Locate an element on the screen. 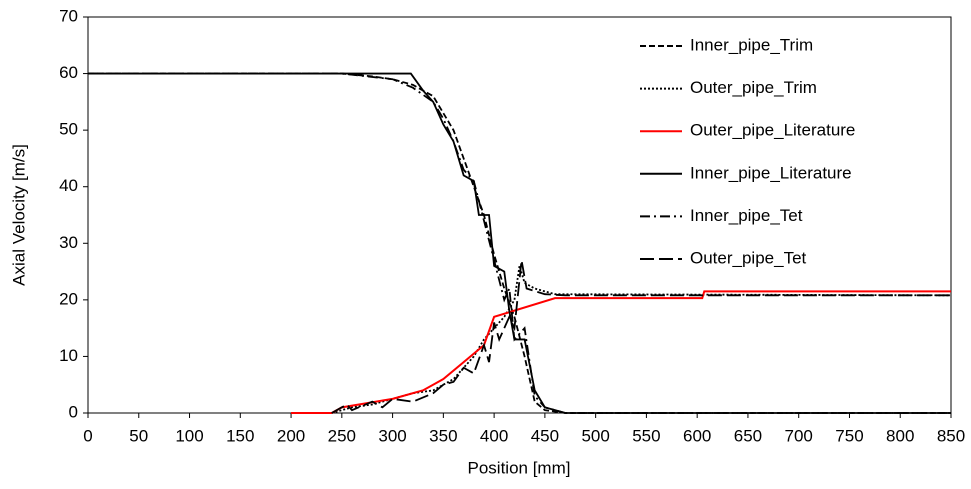 The image size is (971, 489). y-axis-title: Axial Velocity [m/s] is located at coordinates (18, 215).